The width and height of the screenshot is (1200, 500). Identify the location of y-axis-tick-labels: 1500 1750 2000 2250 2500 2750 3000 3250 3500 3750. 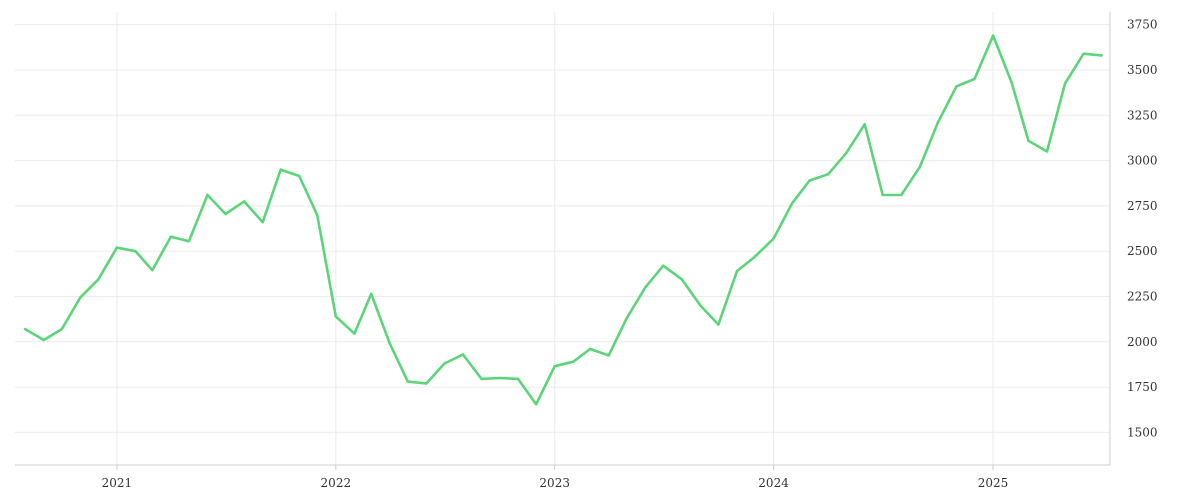
(1142, 229).